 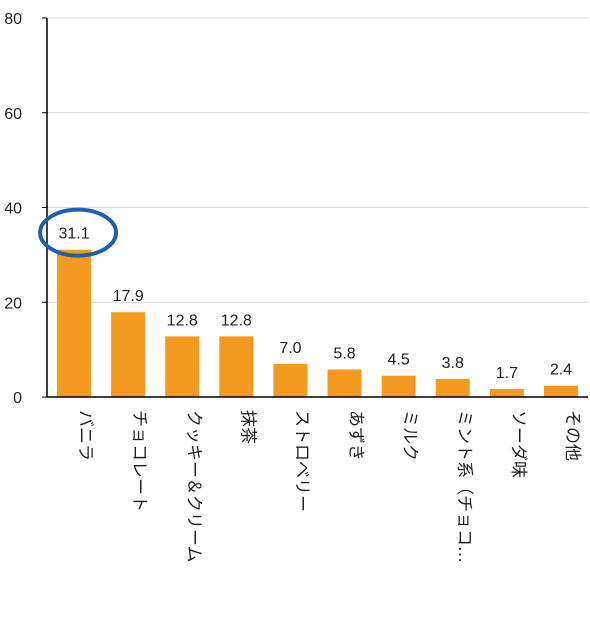 I want to click on category-label: ミルク, so click(x=410, y=435).